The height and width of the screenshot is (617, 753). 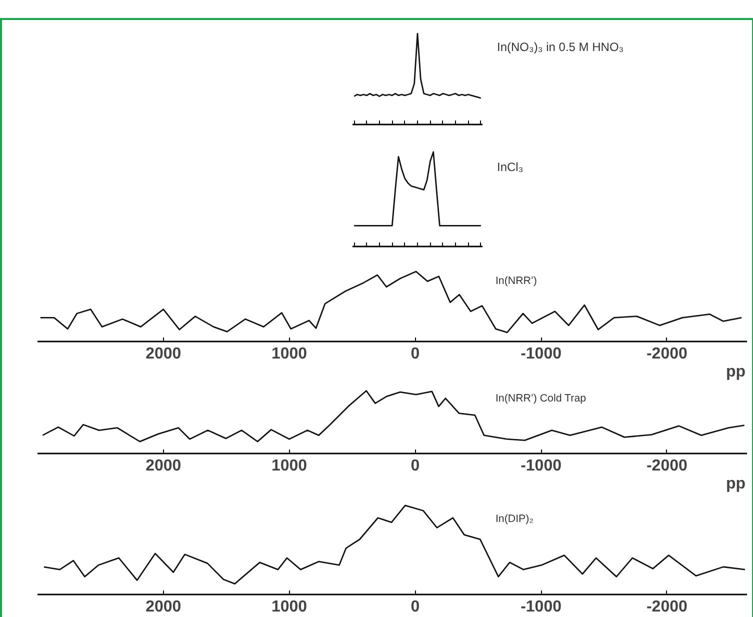 I want to click on text: In(NRR’), so click(x=516, y=280).